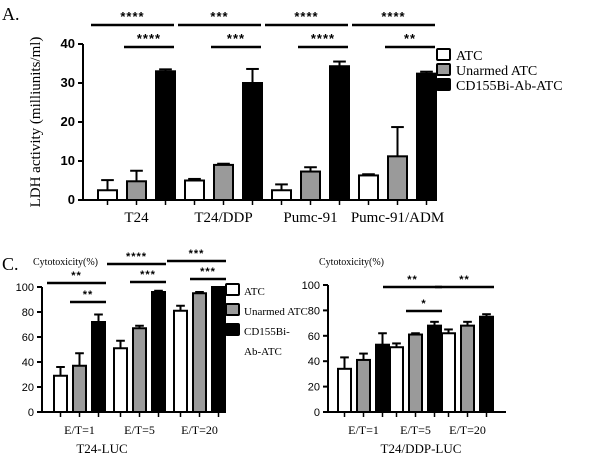  What do you see at coordinates (423, 304) in the screenshot?
I see `significance-label: *` at bounding box center [423, 304].